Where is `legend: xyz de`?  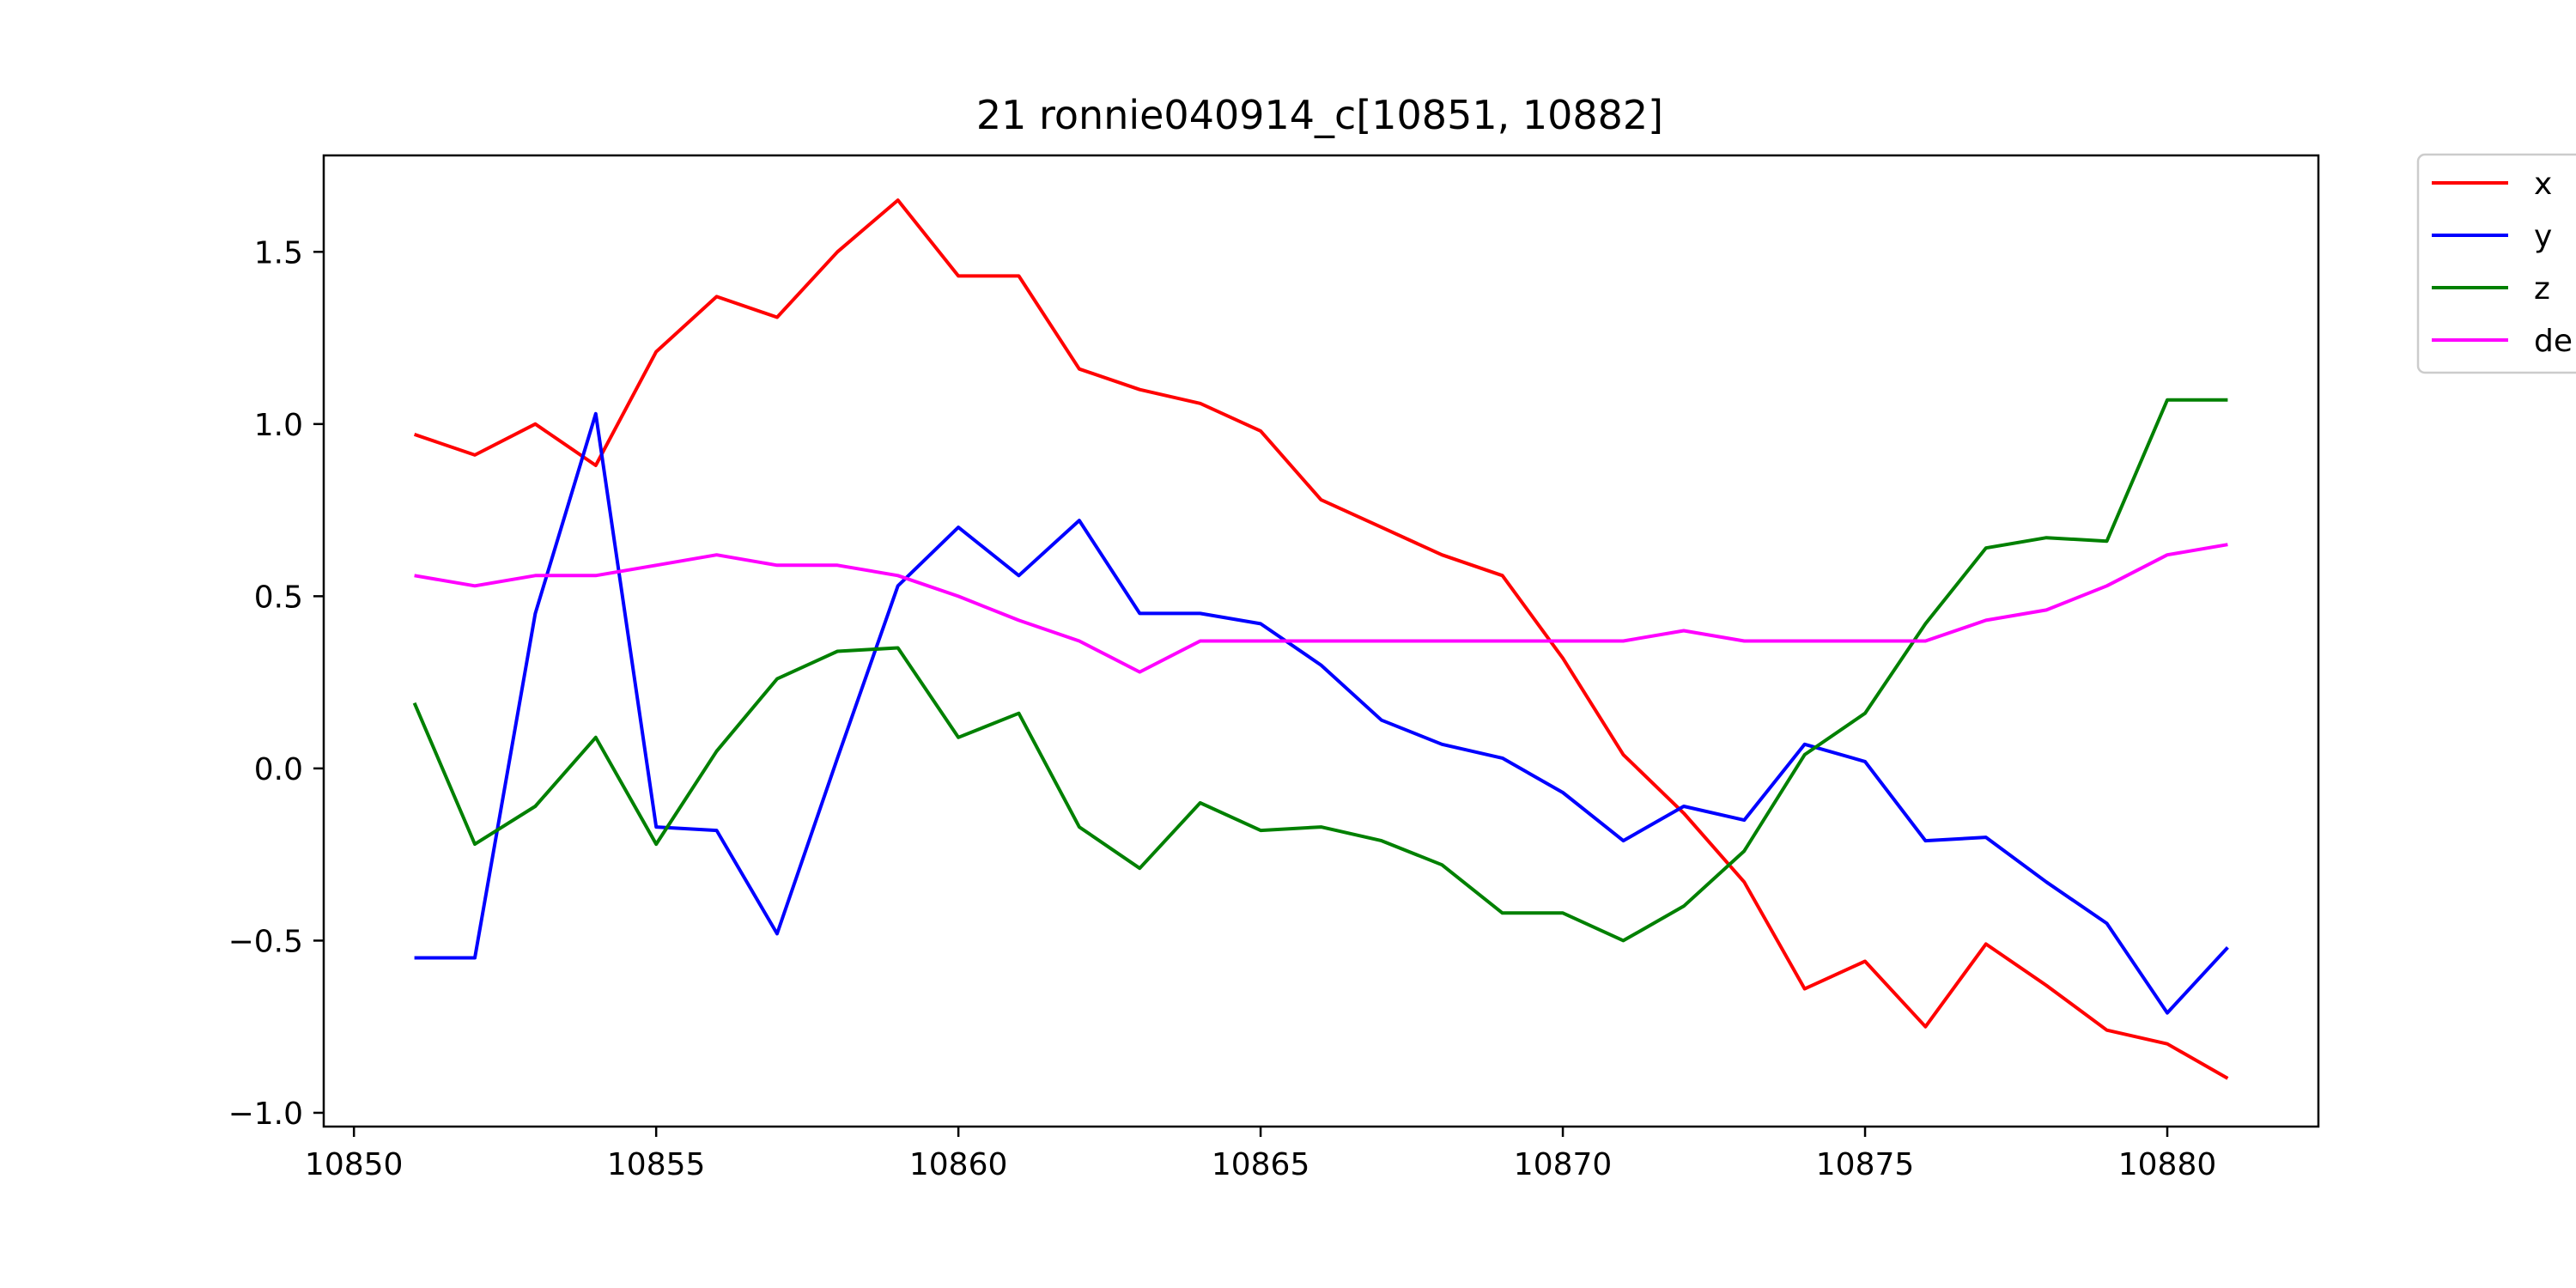 legend: xyz de is located at coordinates (2496, 263).